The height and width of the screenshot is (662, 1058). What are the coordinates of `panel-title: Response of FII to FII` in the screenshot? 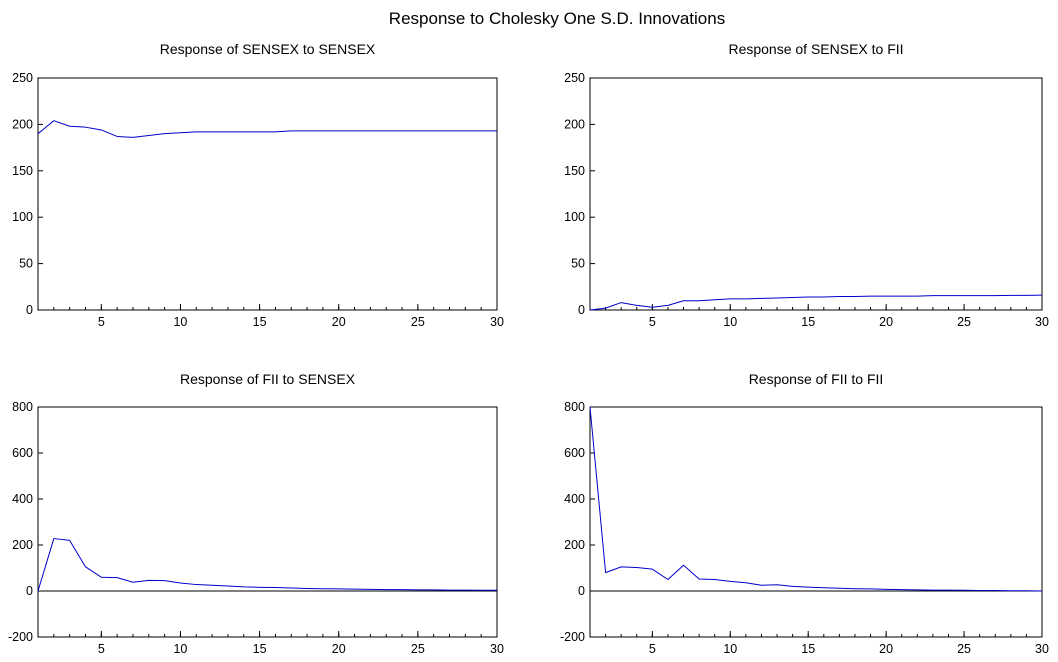 It's located at (816, 379).